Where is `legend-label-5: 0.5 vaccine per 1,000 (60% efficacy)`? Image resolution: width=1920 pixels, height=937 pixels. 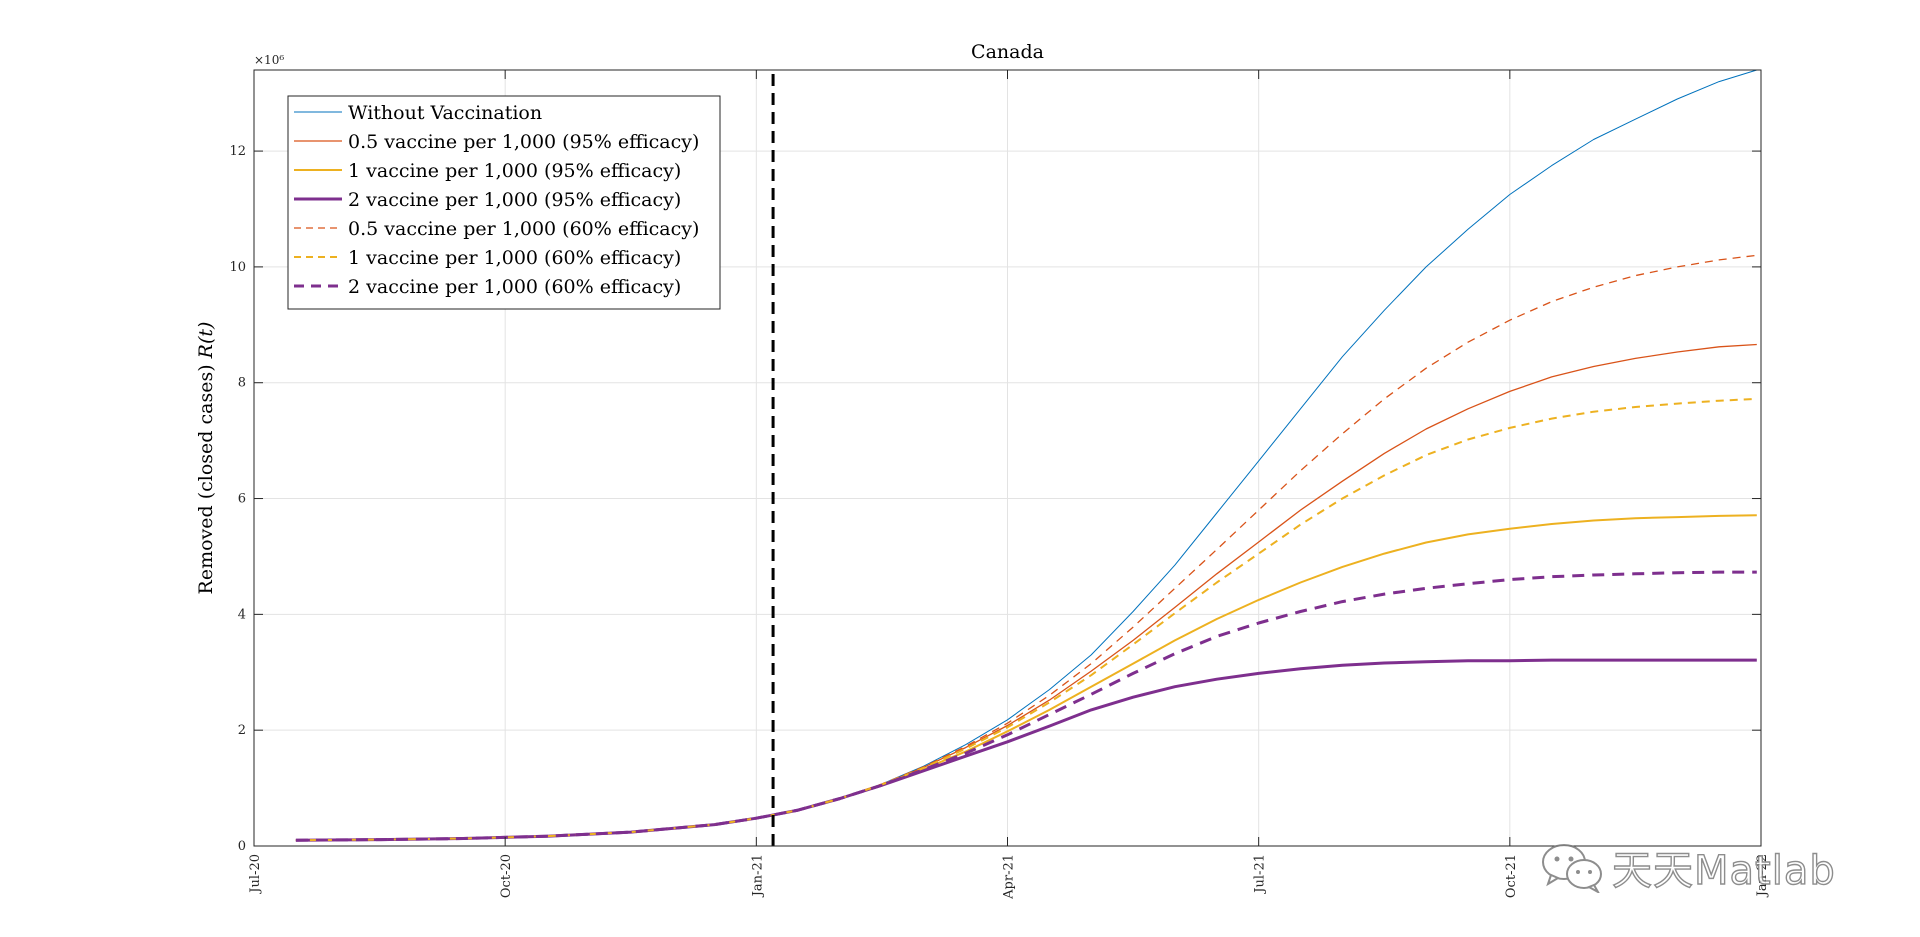
legend-label-5: 0.5 vaccine per 1,000 (60% efficacy) is located at coordinates (523, 229).